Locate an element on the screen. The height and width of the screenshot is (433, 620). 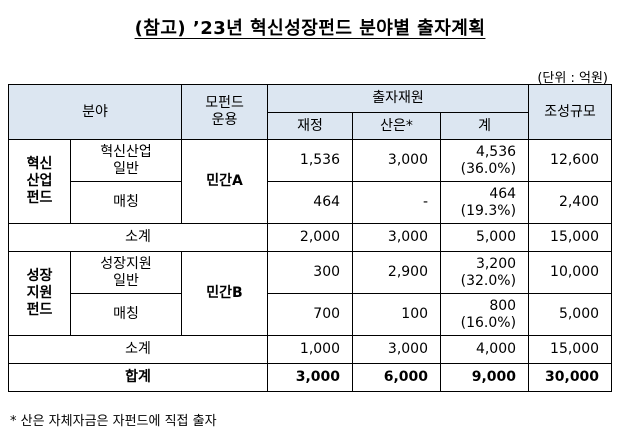
header-finance: 재정 is located at coordinates (310, 126).